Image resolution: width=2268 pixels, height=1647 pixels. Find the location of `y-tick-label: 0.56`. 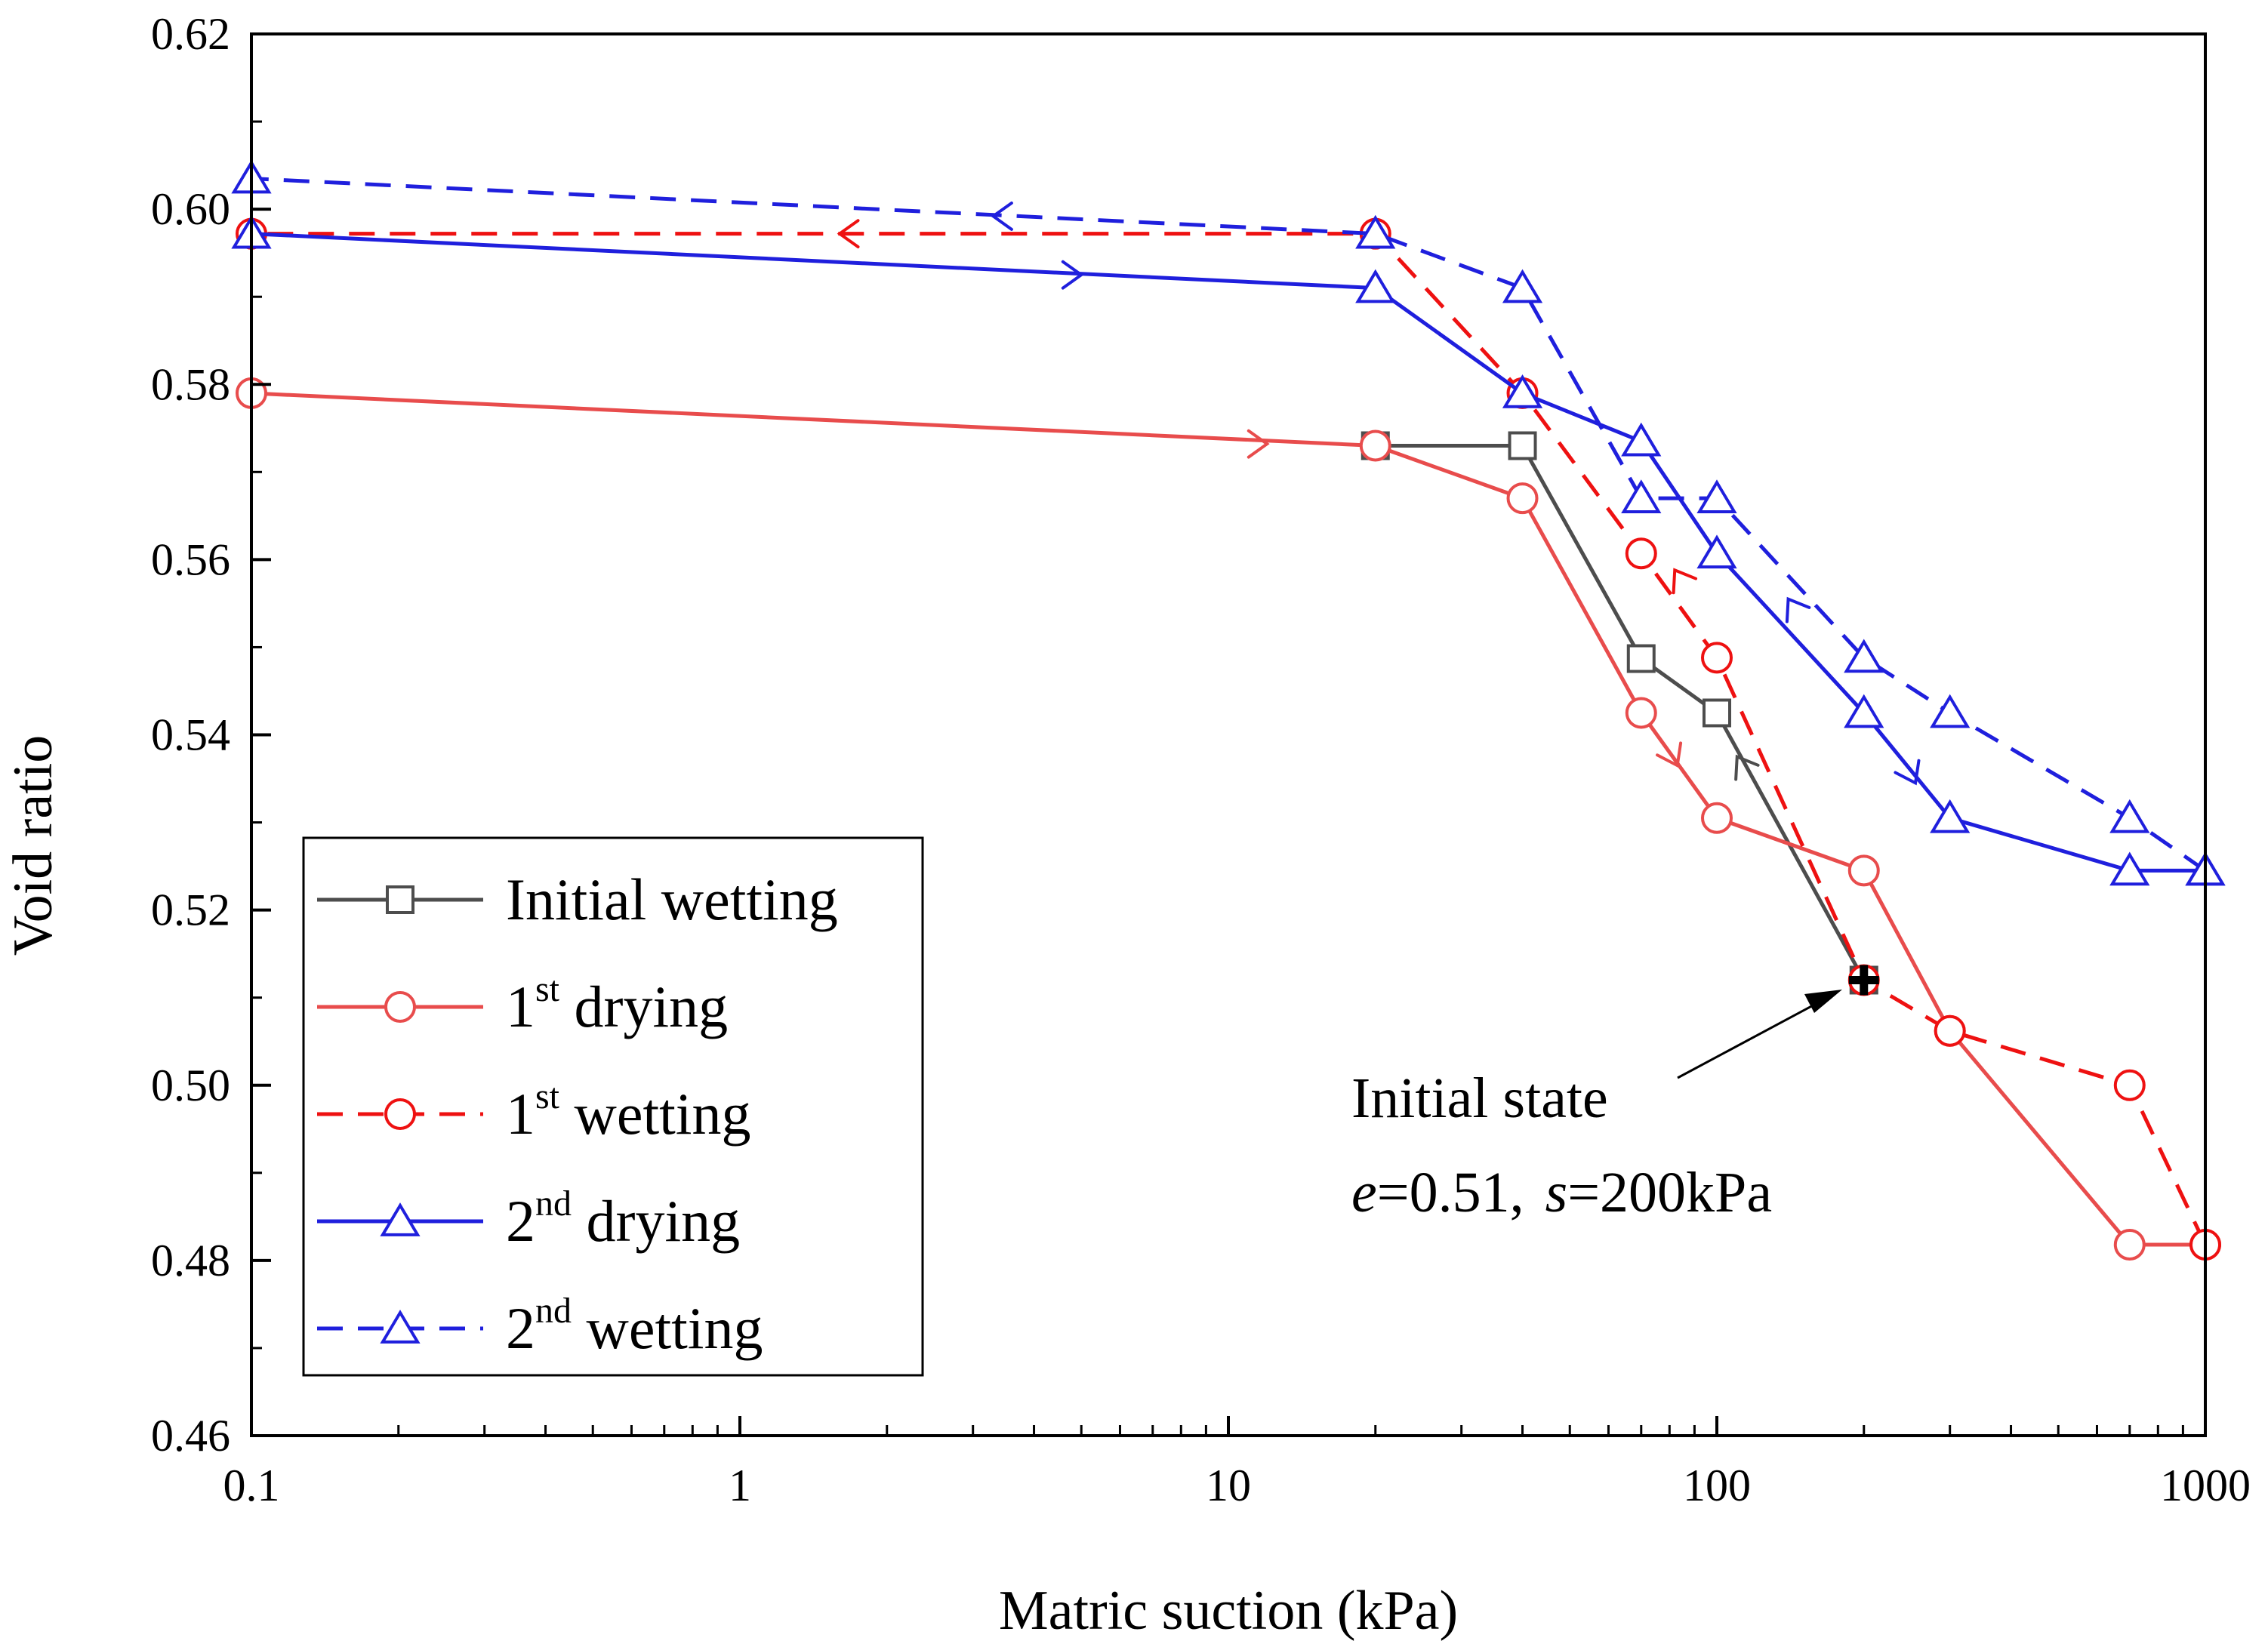

y-tick-label: 0.56 is located at coordinates (190, 559).